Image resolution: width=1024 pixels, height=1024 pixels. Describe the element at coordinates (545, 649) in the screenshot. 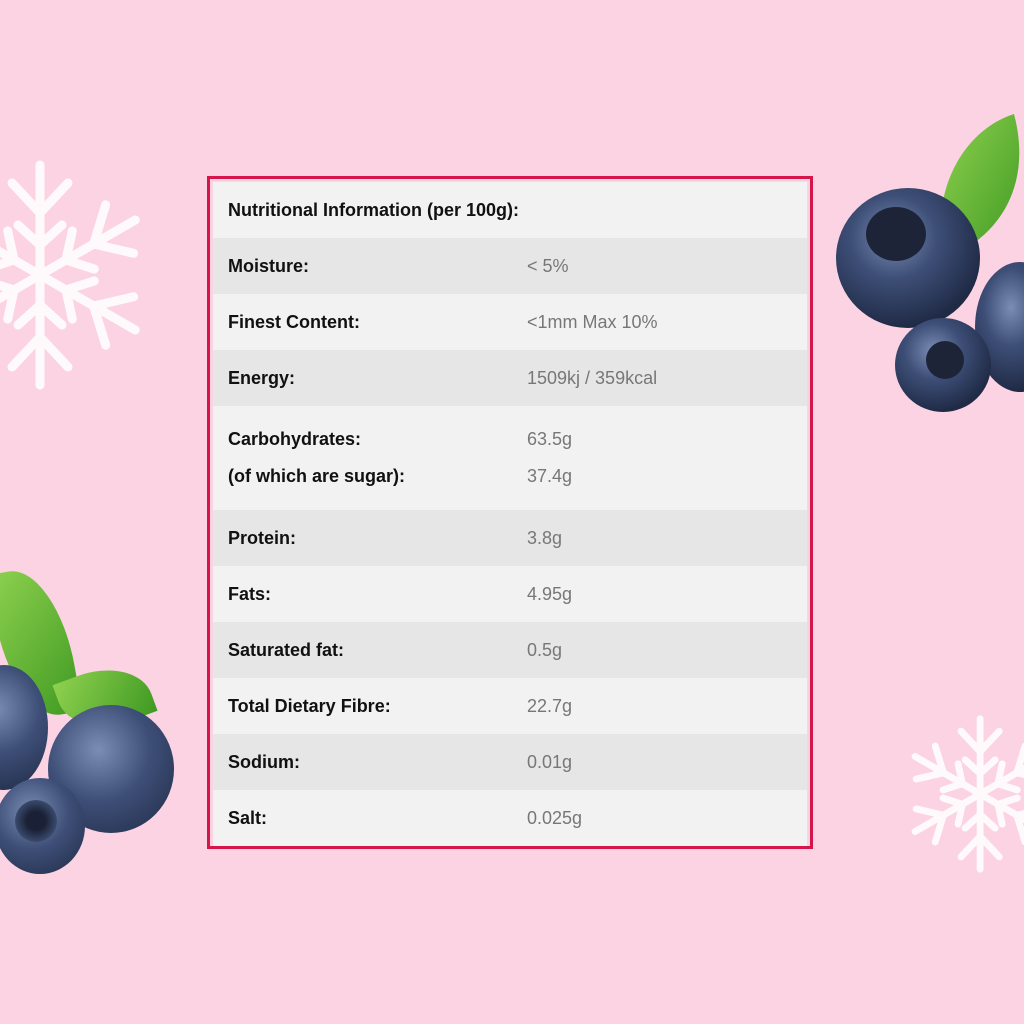

I see `row-value: 0.5g` at that location.